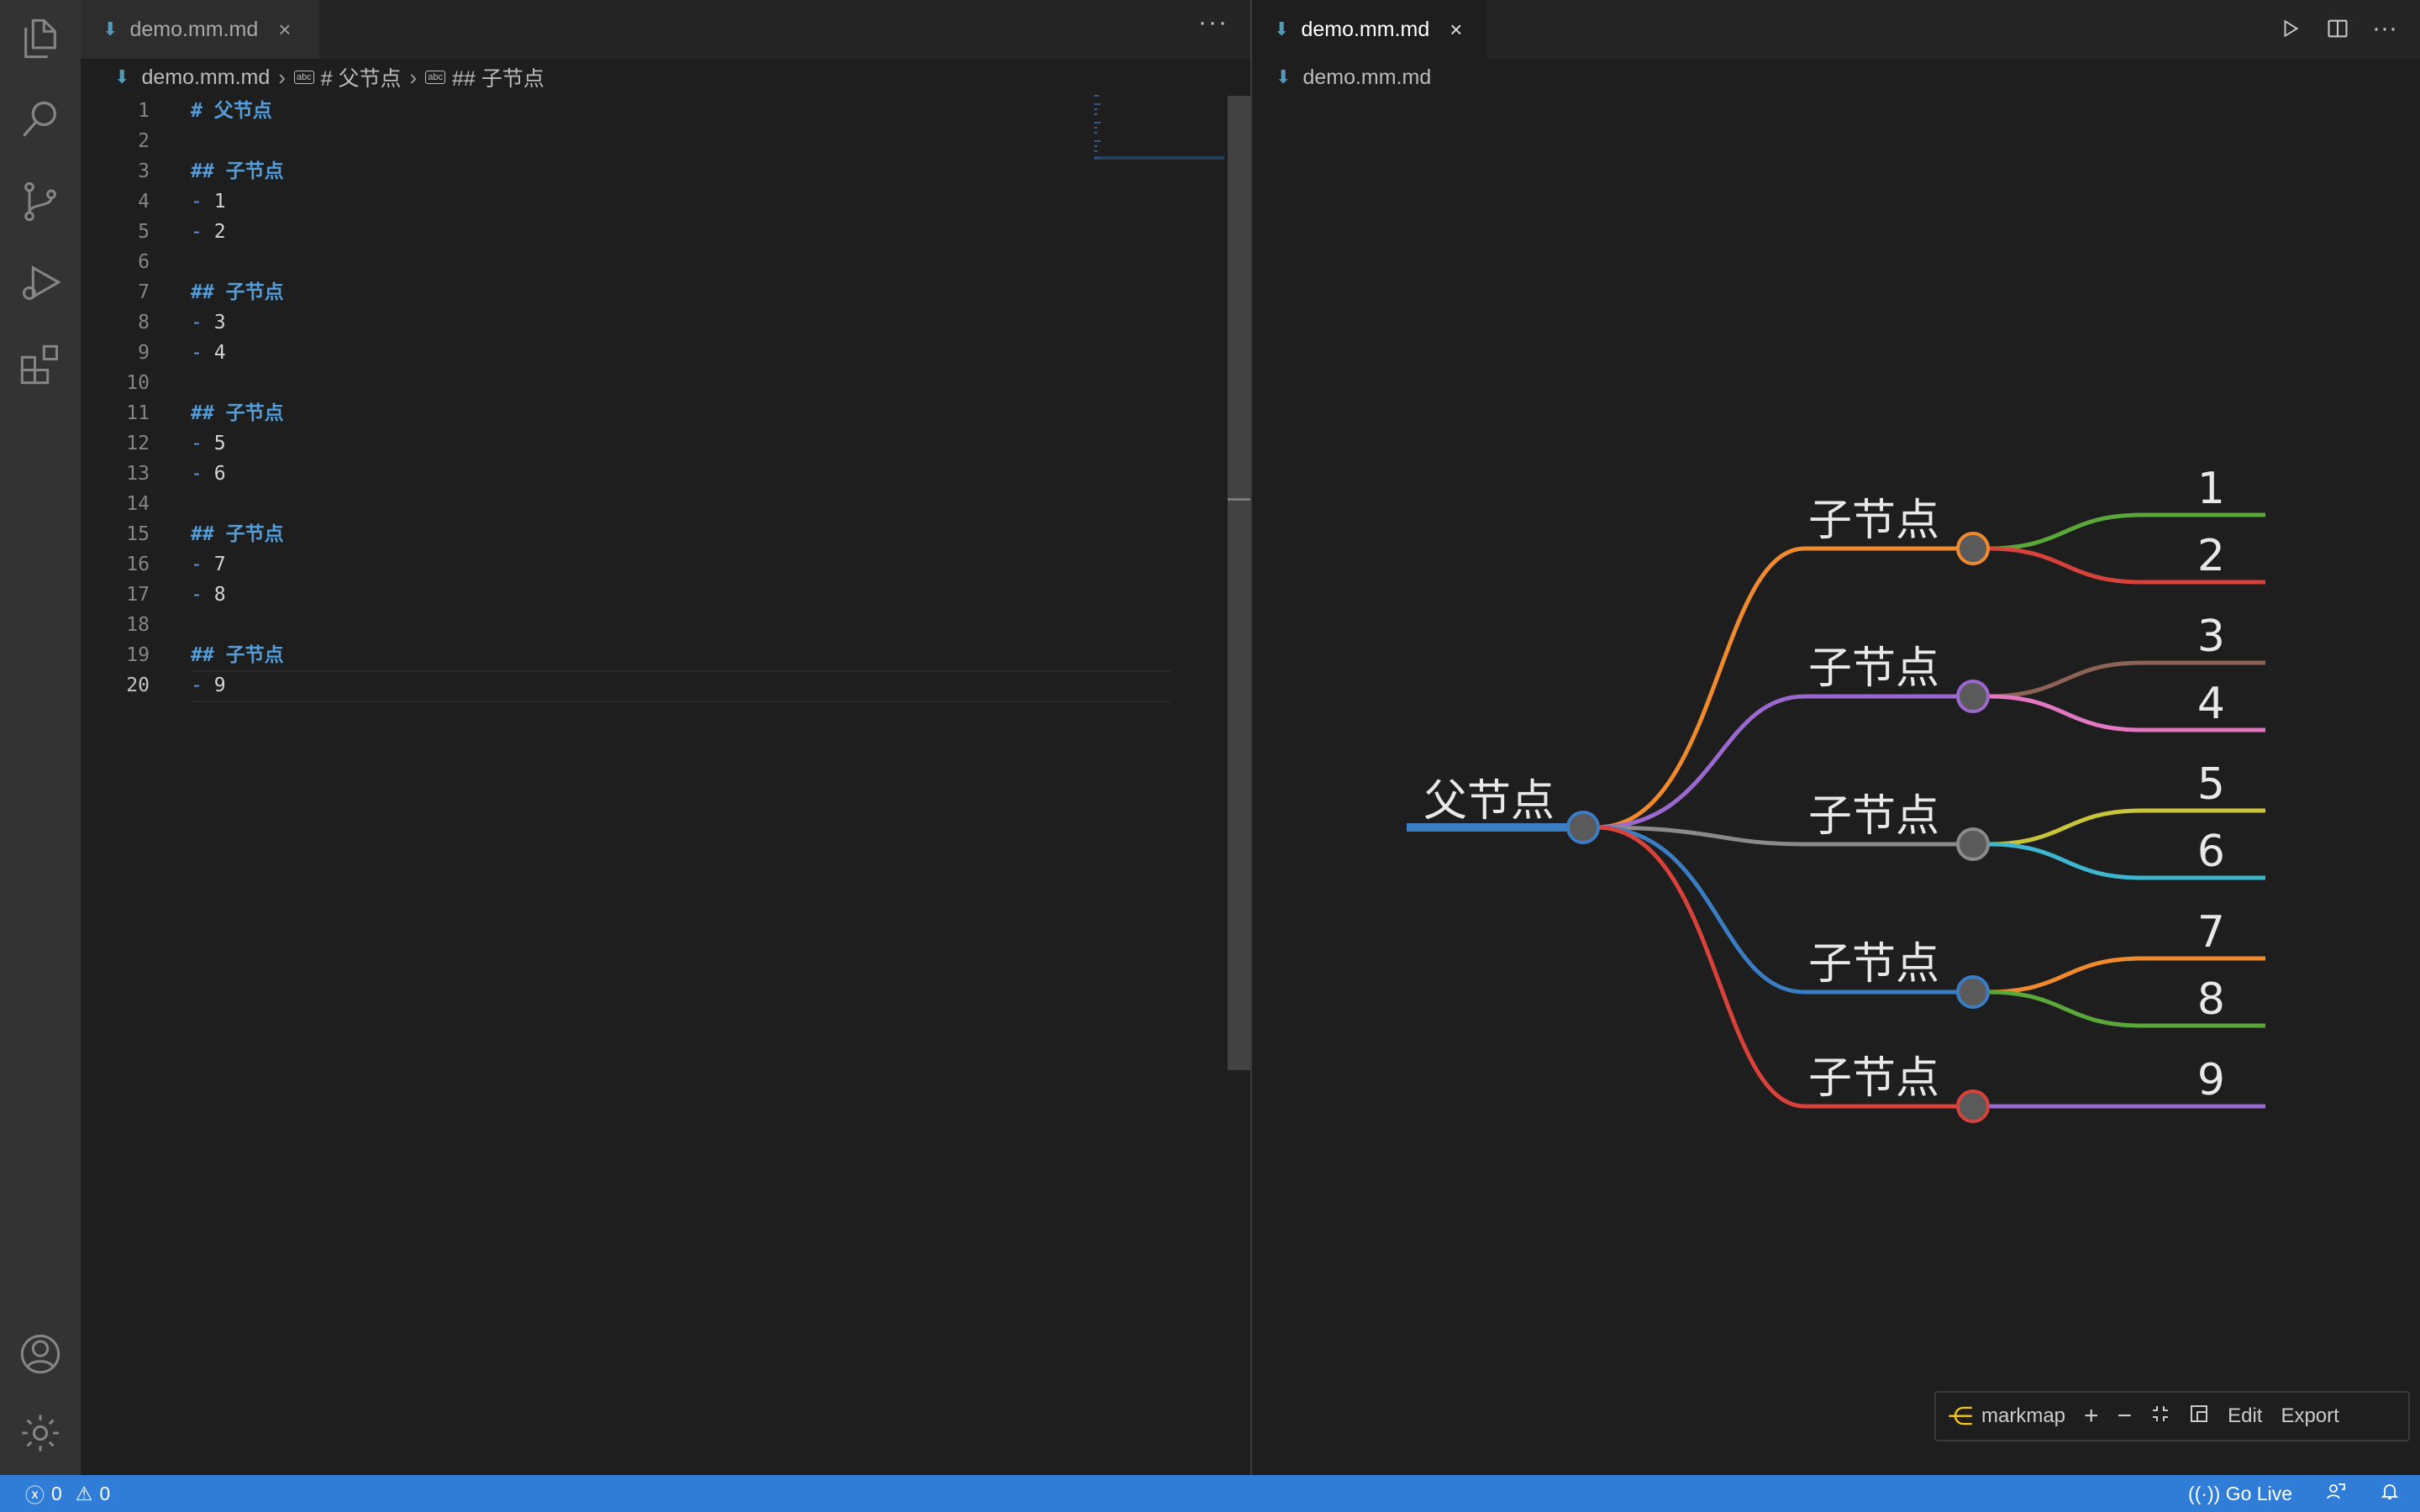 The height and width of the screenshot is (1512, 2420). I want to click on root-node-toggle, so click(1583, 827).